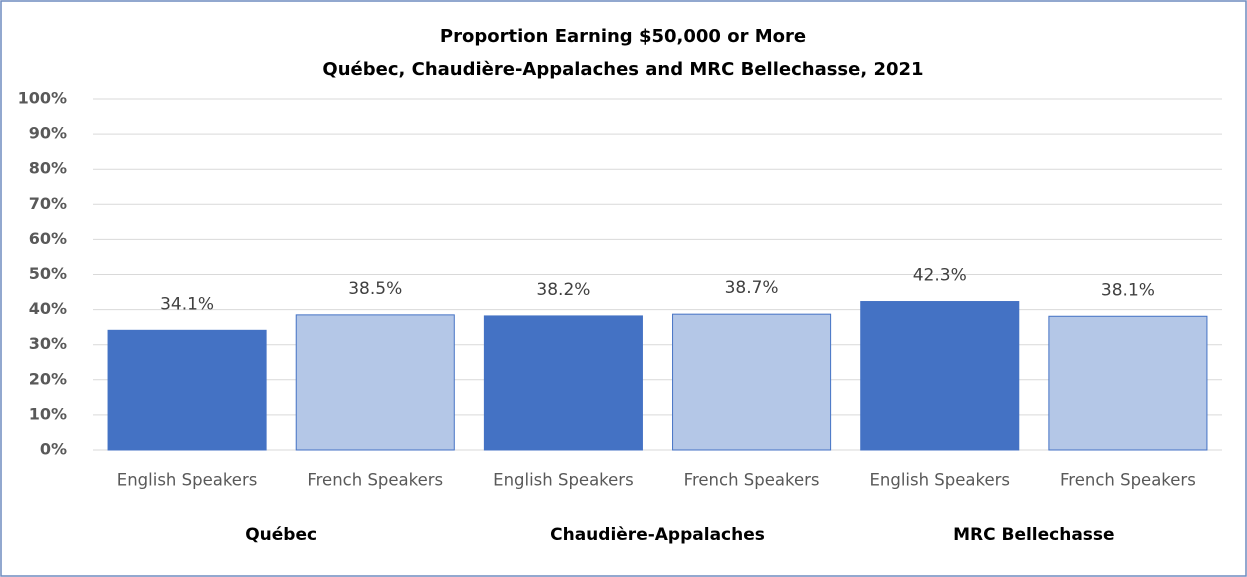 The width and height of the screenshot is (1247, 577). What do you see at coordinates (48, 343) in the screenshot?
I see `y-tick-label: 30%` at bounding box center [48, 343].